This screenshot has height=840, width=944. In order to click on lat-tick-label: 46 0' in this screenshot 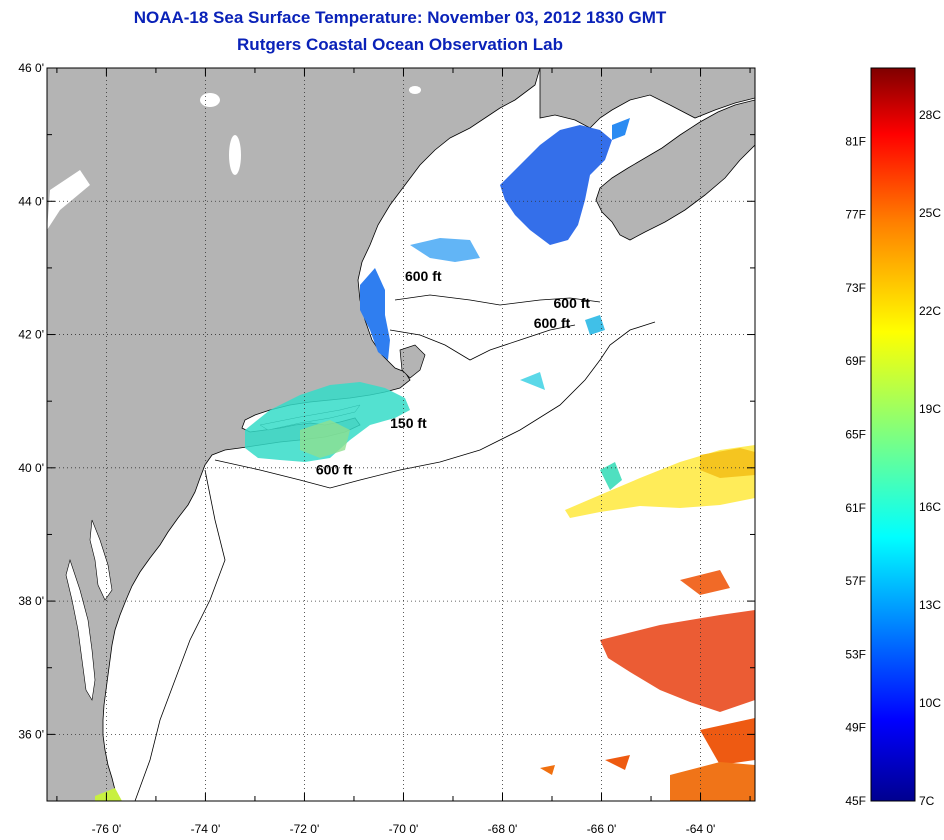, I will do `click(31, 68)`.